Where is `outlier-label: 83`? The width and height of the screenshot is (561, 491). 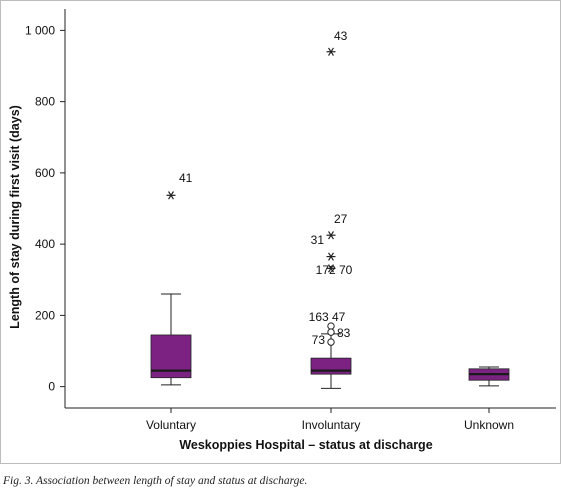 outlier-label: 83 is located at coordinates (344, 333).